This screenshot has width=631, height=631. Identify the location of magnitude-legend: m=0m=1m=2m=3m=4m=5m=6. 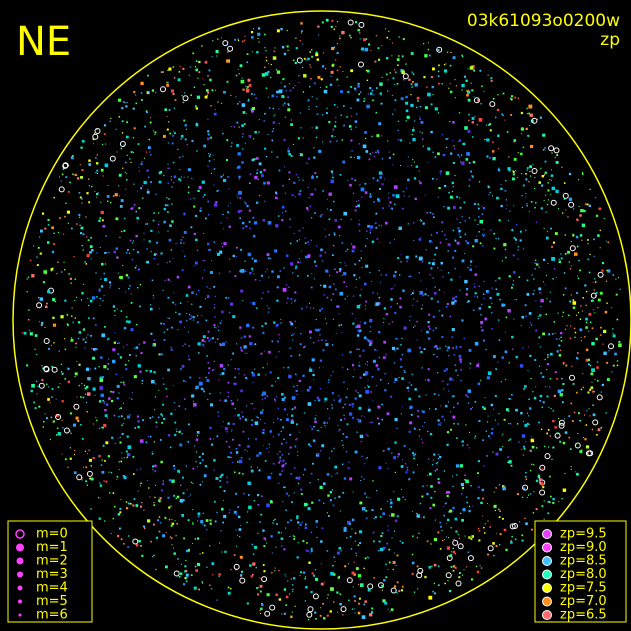
(41, 575).